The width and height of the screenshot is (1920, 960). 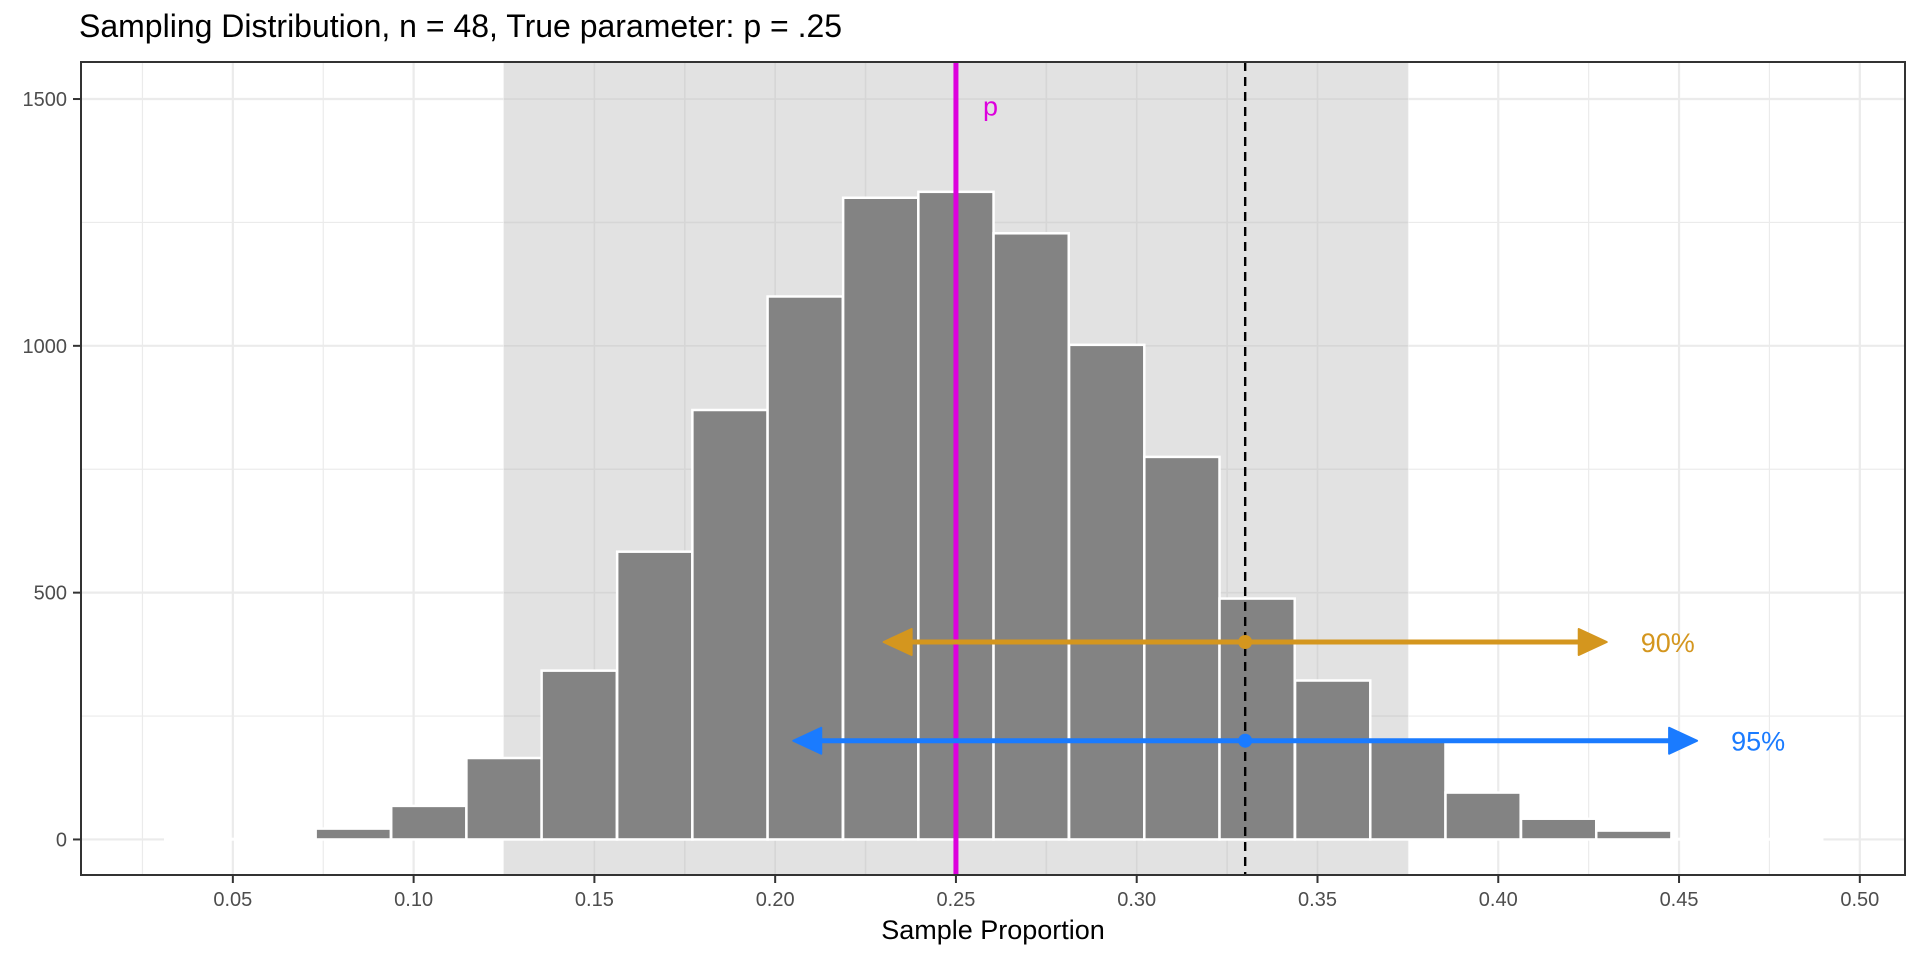 I want to click on x-tick-label: 0.20, so click(x=775, y=900).